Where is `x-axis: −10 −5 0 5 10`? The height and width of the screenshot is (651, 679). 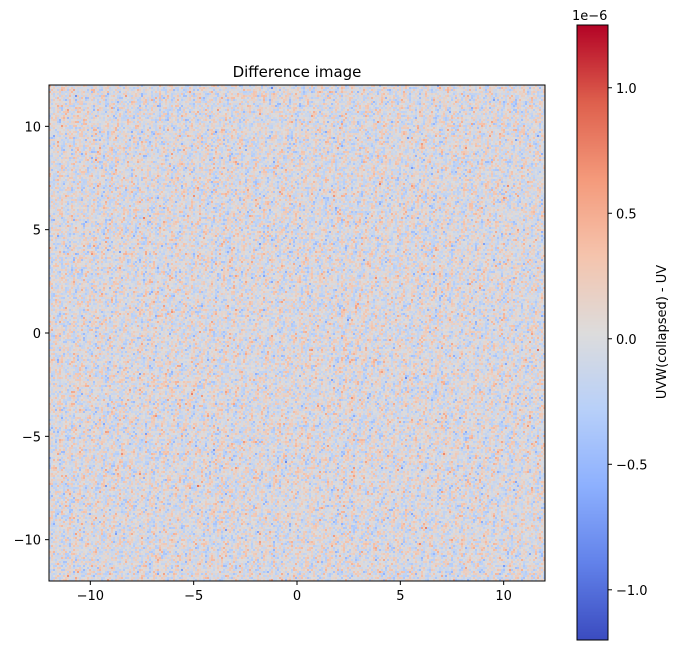 x-axis: −10 −5 0 5 10 is located at coordinates (294, 592).